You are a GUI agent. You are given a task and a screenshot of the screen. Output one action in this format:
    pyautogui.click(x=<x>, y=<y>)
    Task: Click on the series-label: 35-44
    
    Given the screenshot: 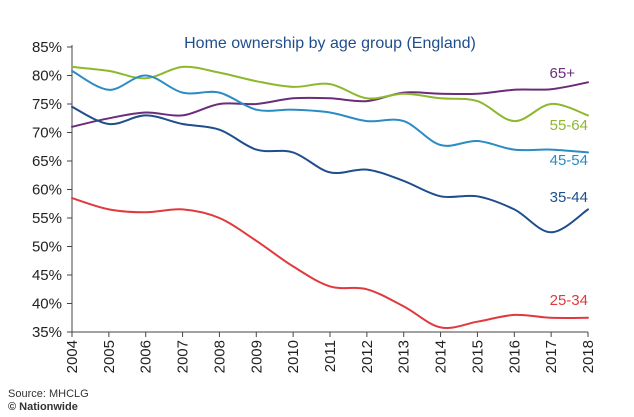 What is the action you would take?
    pyautogui.click(x=569, y=197)
    